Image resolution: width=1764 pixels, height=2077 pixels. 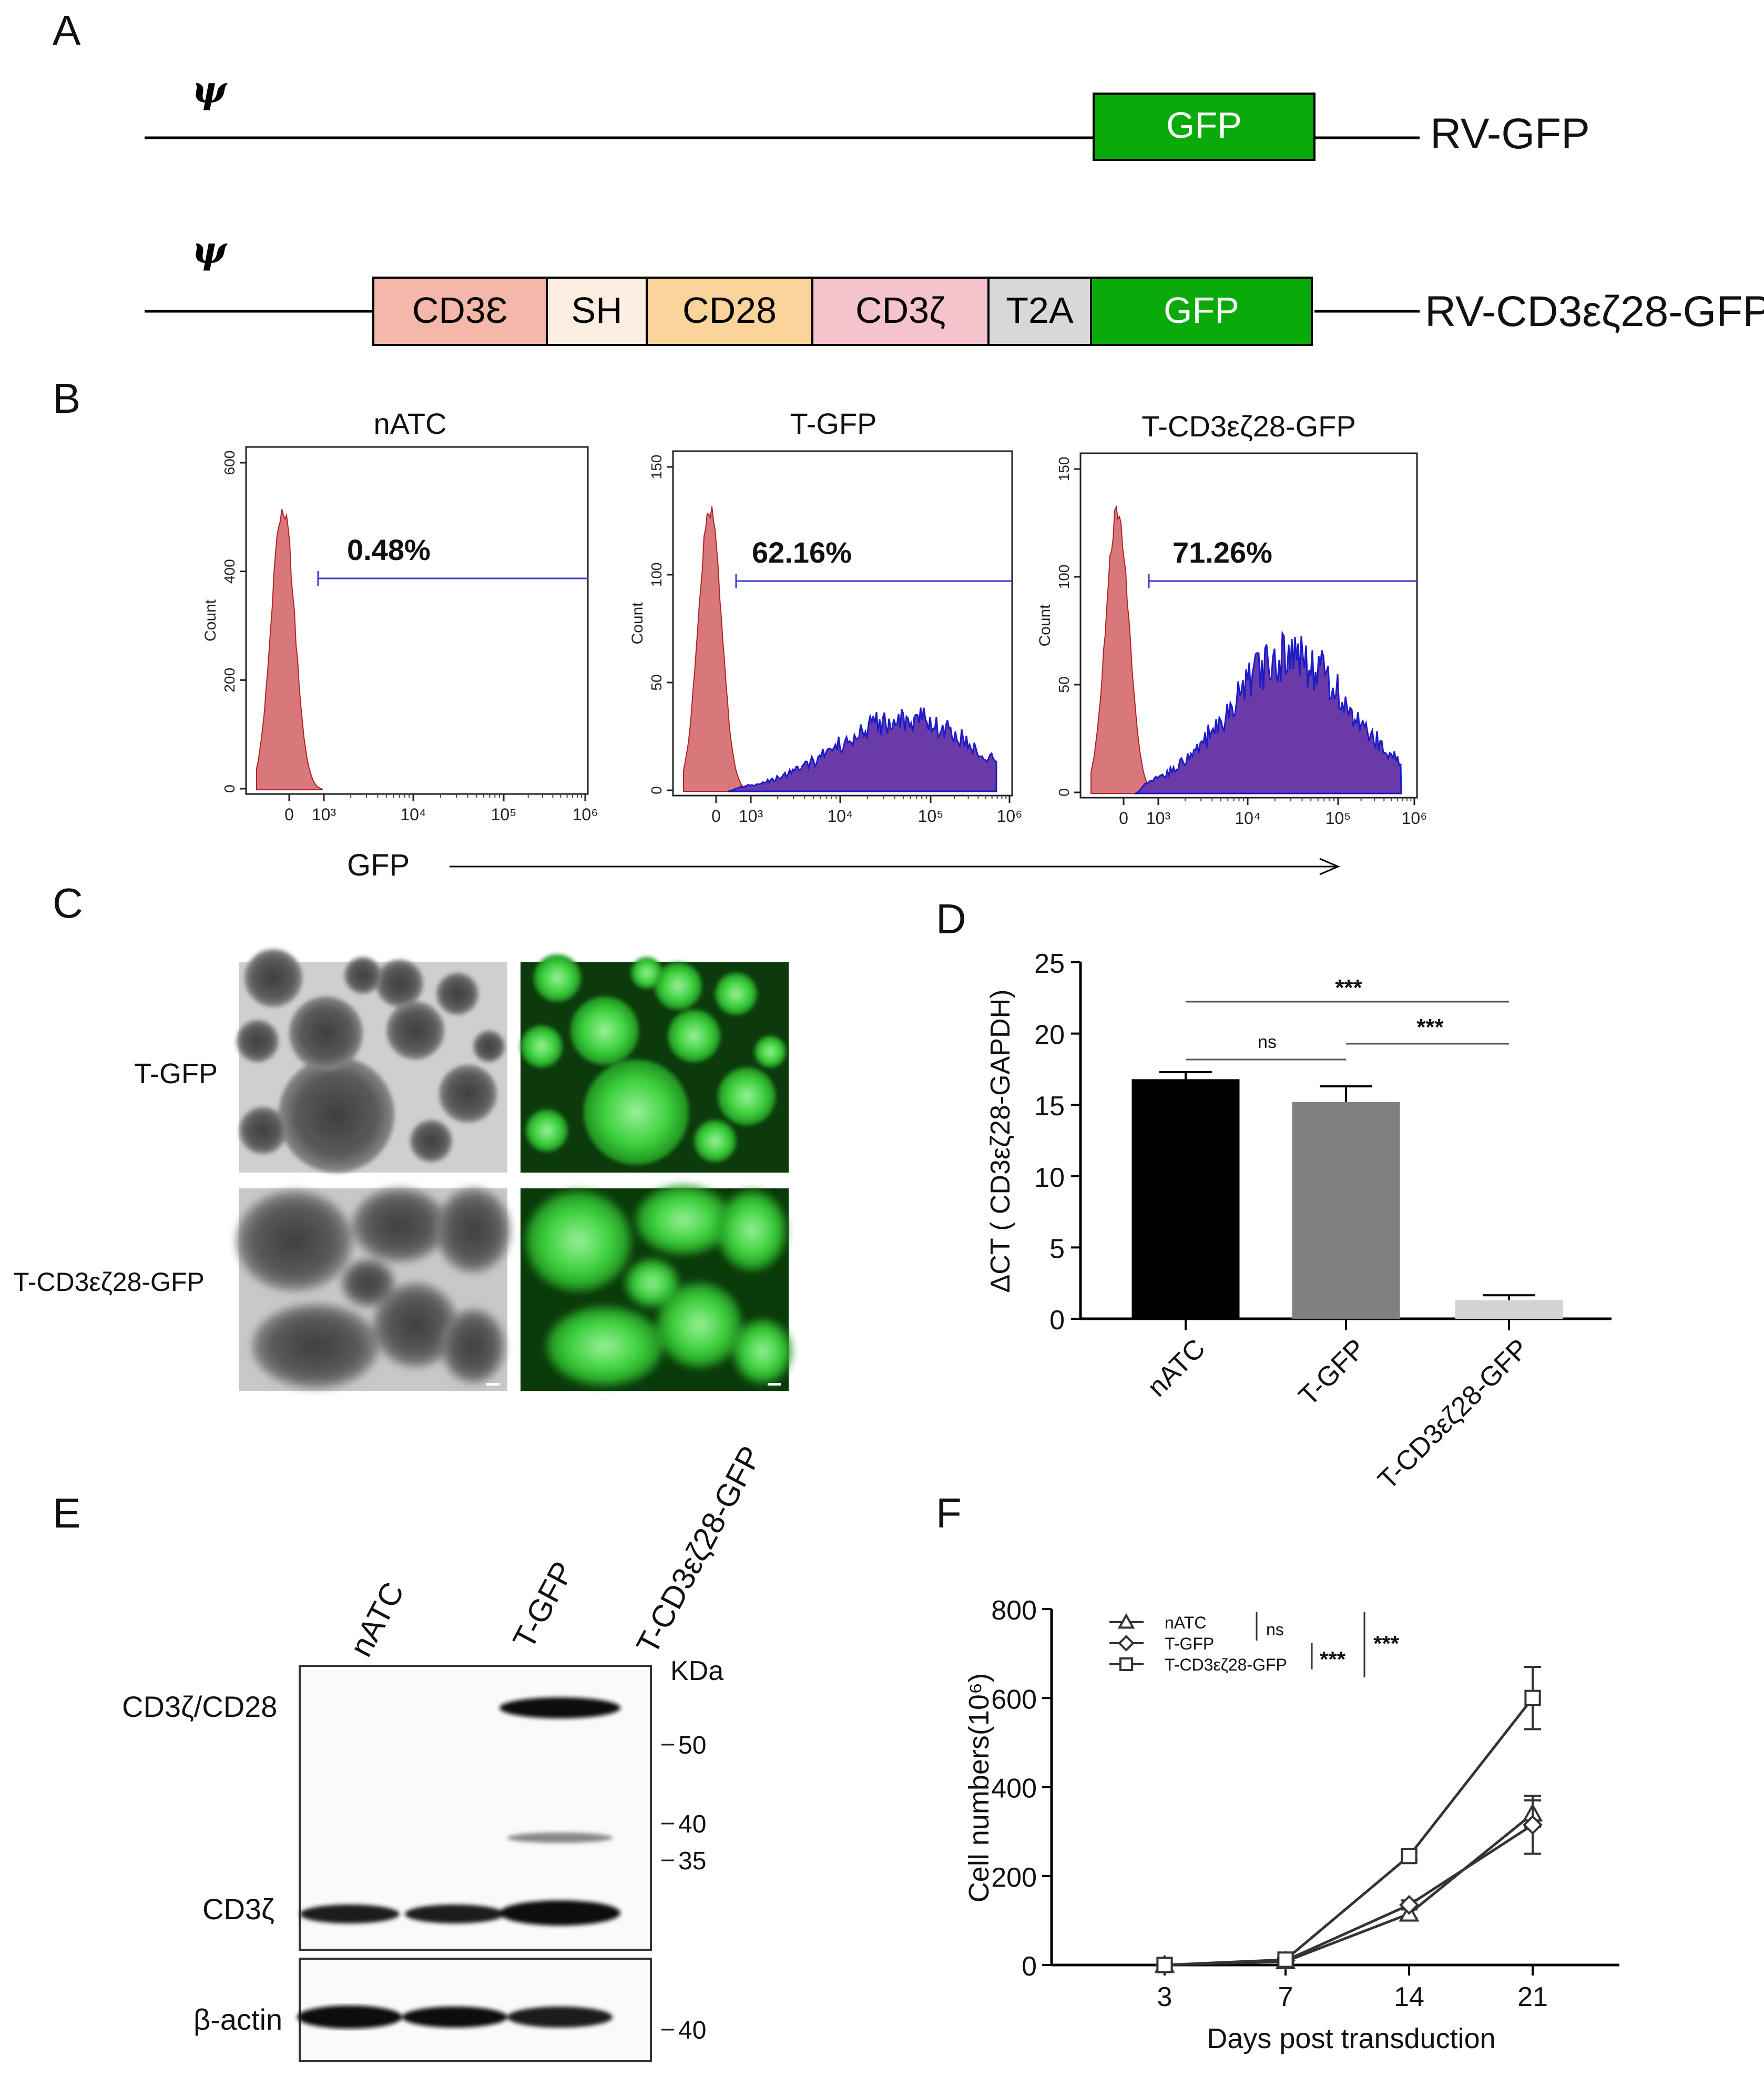 What do you see at coordinates (200, 1706) in the screenshot?
I see `band-label-cd3z-cd28: CD3ζ/CD28` at bounding box center [200, 1706].